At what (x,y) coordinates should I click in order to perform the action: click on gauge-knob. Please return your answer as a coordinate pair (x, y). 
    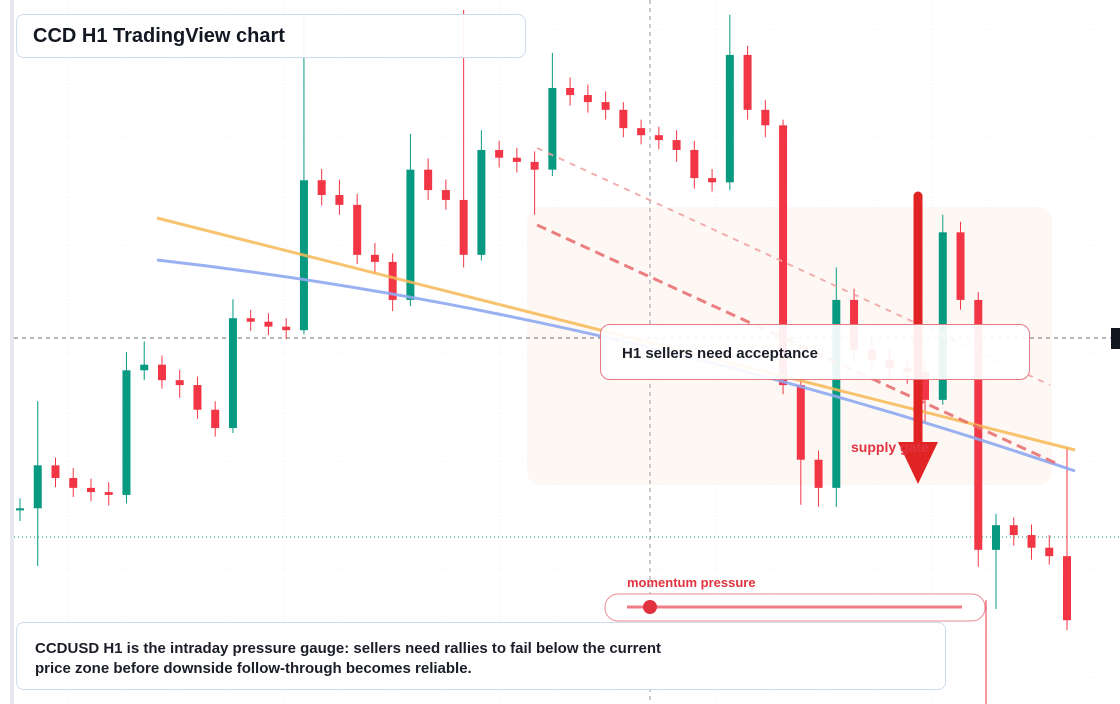
    Looking at the image, I should click on (650, 607).